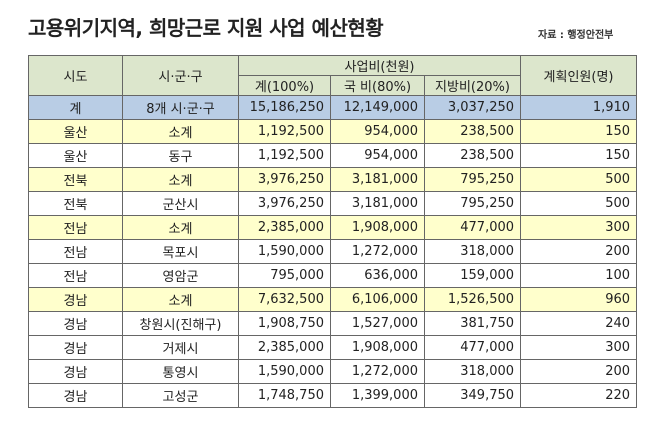 The width and height of the screenshot is (658, 428). I want to click on table-row: 울산 소계 1,192,500 954,000 238,500 150, so click(333, 131).